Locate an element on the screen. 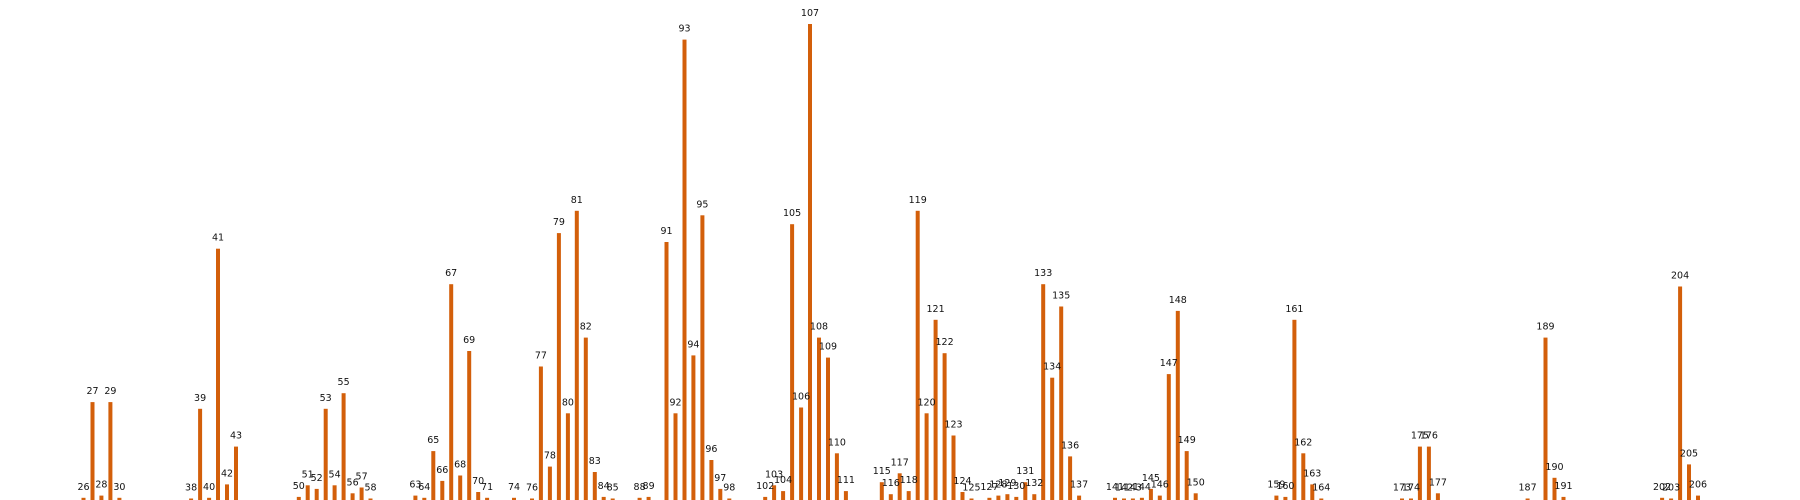 This screenshot has width=1800, height=500. bar-label-206: 206 is located at coordinates (1698, 485).